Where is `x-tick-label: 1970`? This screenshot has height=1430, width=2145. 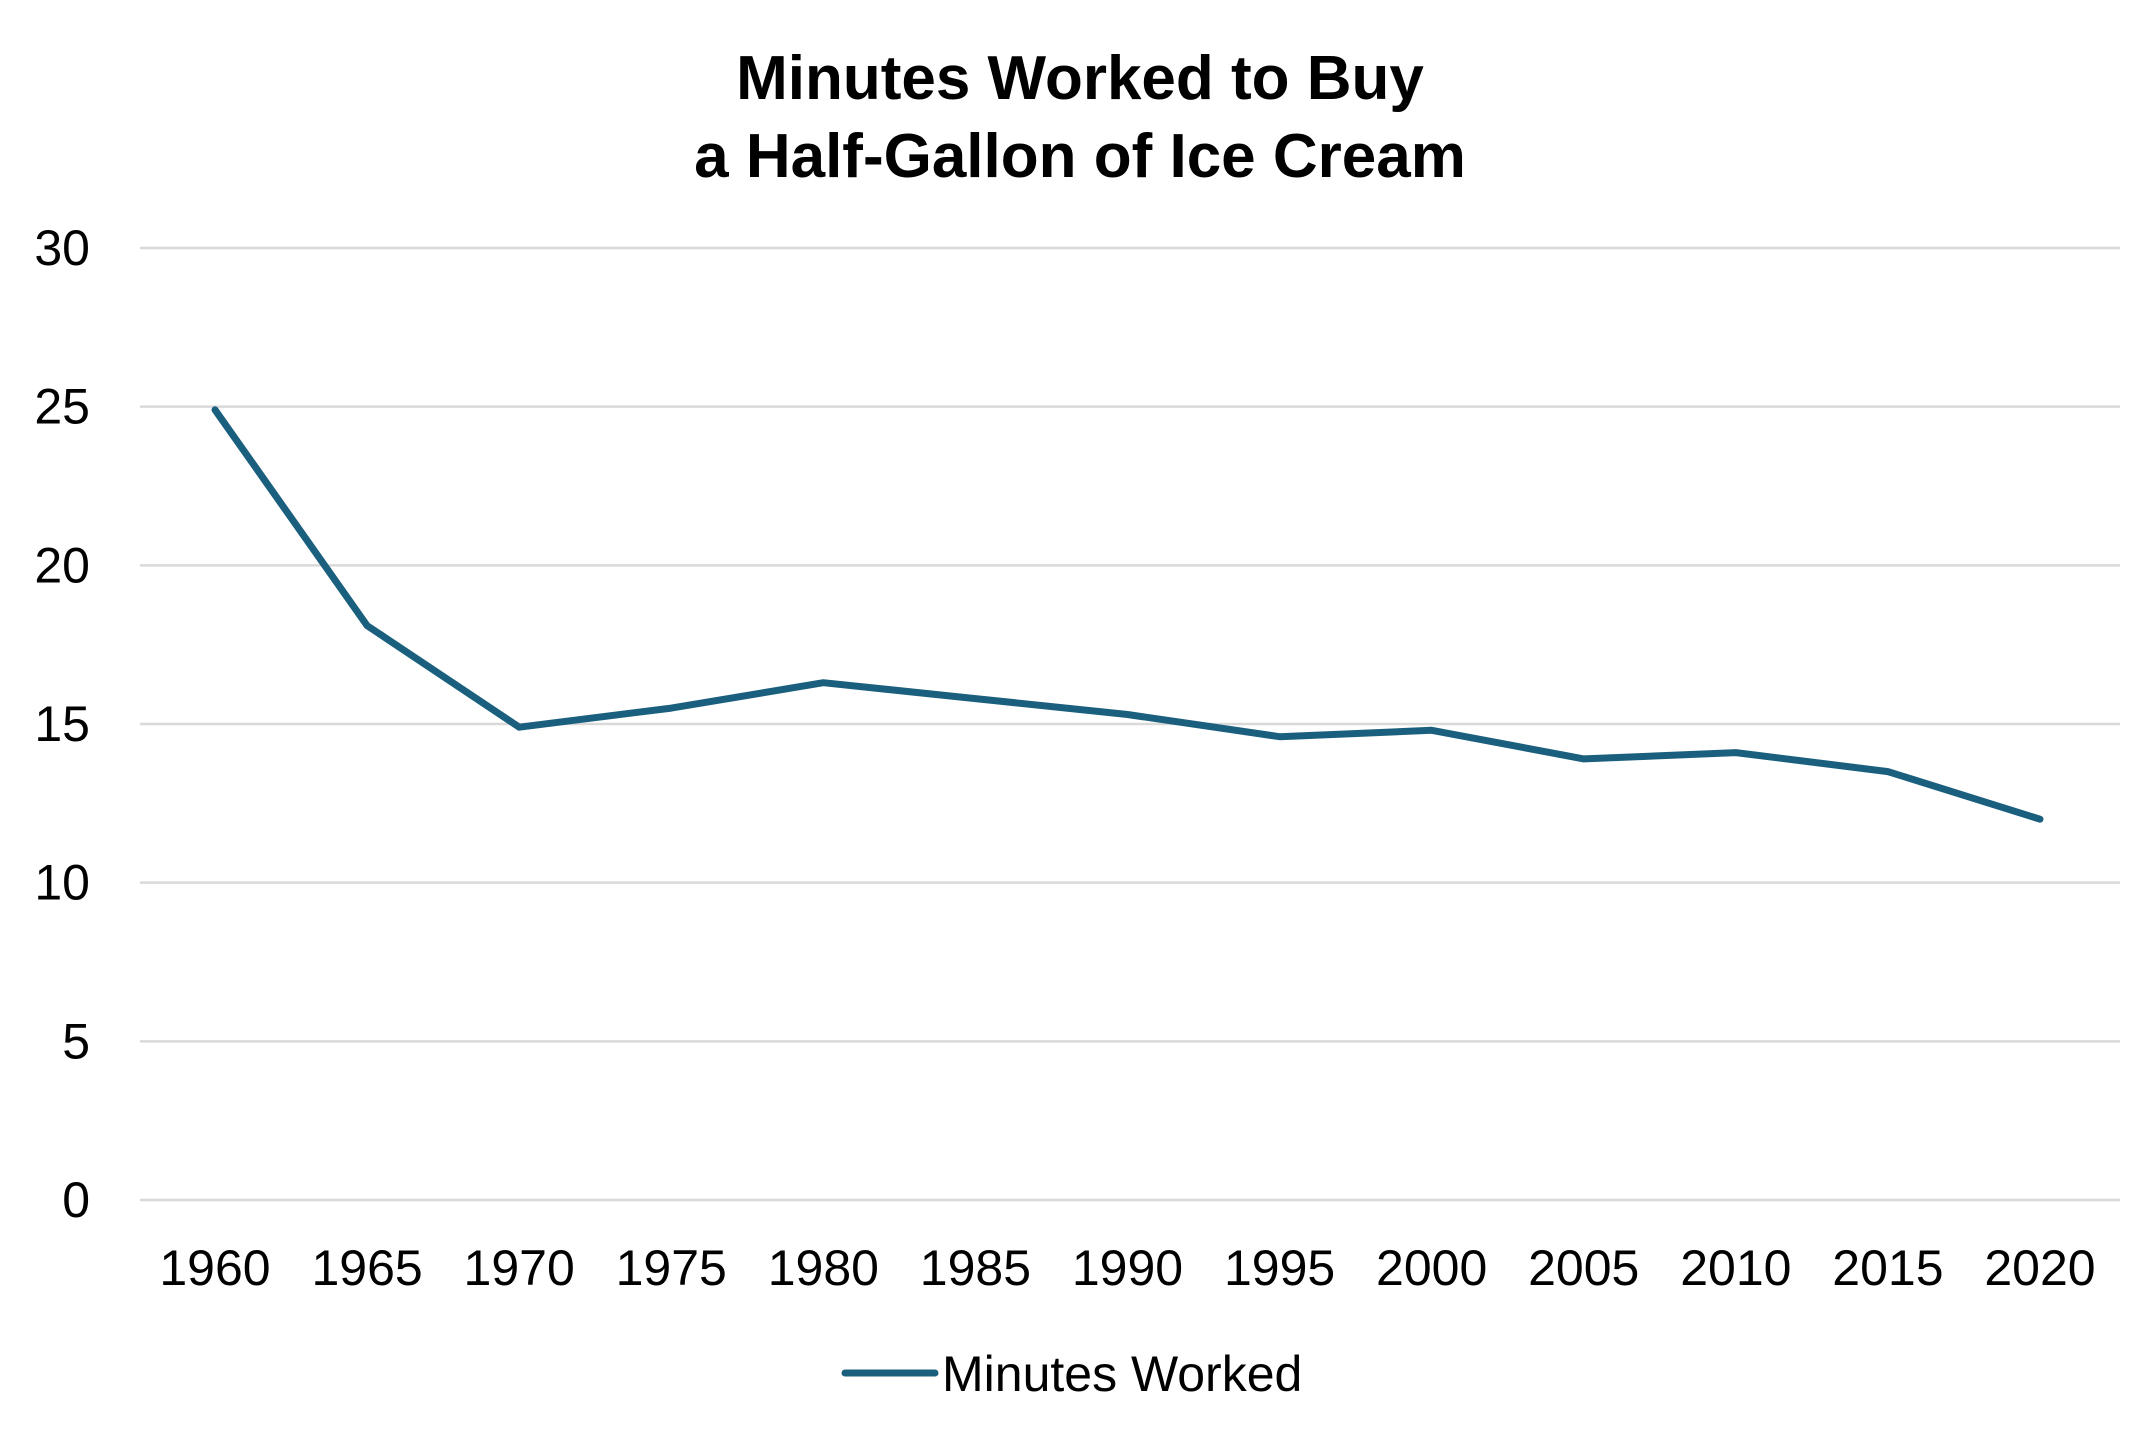 x-tick-label: 1970 is located at coordinates (519, 1268).